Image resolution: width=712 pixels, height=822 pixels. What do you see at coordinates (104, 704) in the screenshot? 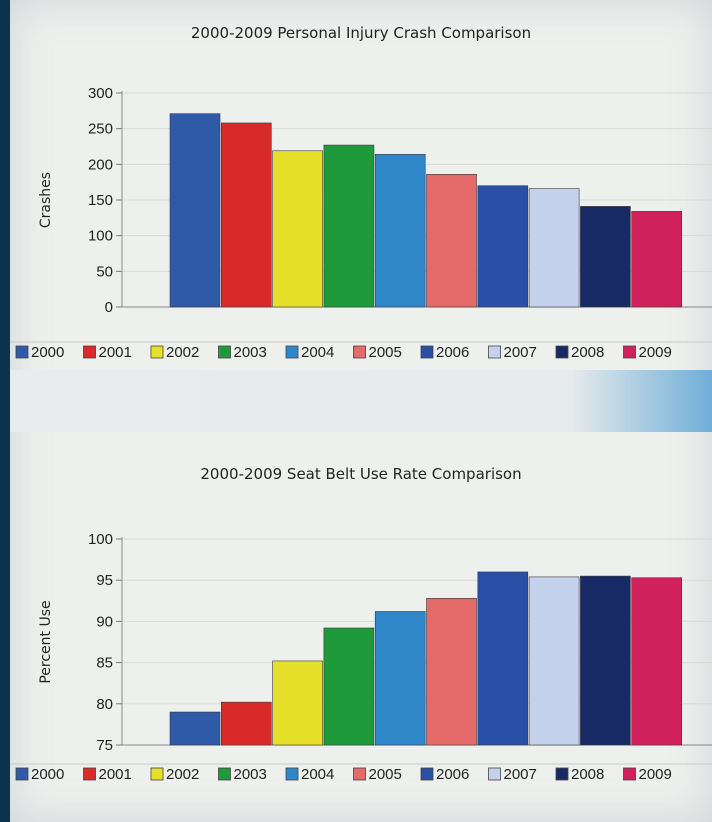
I see `y-tick-label: 80` at bounding box center [104, 704].